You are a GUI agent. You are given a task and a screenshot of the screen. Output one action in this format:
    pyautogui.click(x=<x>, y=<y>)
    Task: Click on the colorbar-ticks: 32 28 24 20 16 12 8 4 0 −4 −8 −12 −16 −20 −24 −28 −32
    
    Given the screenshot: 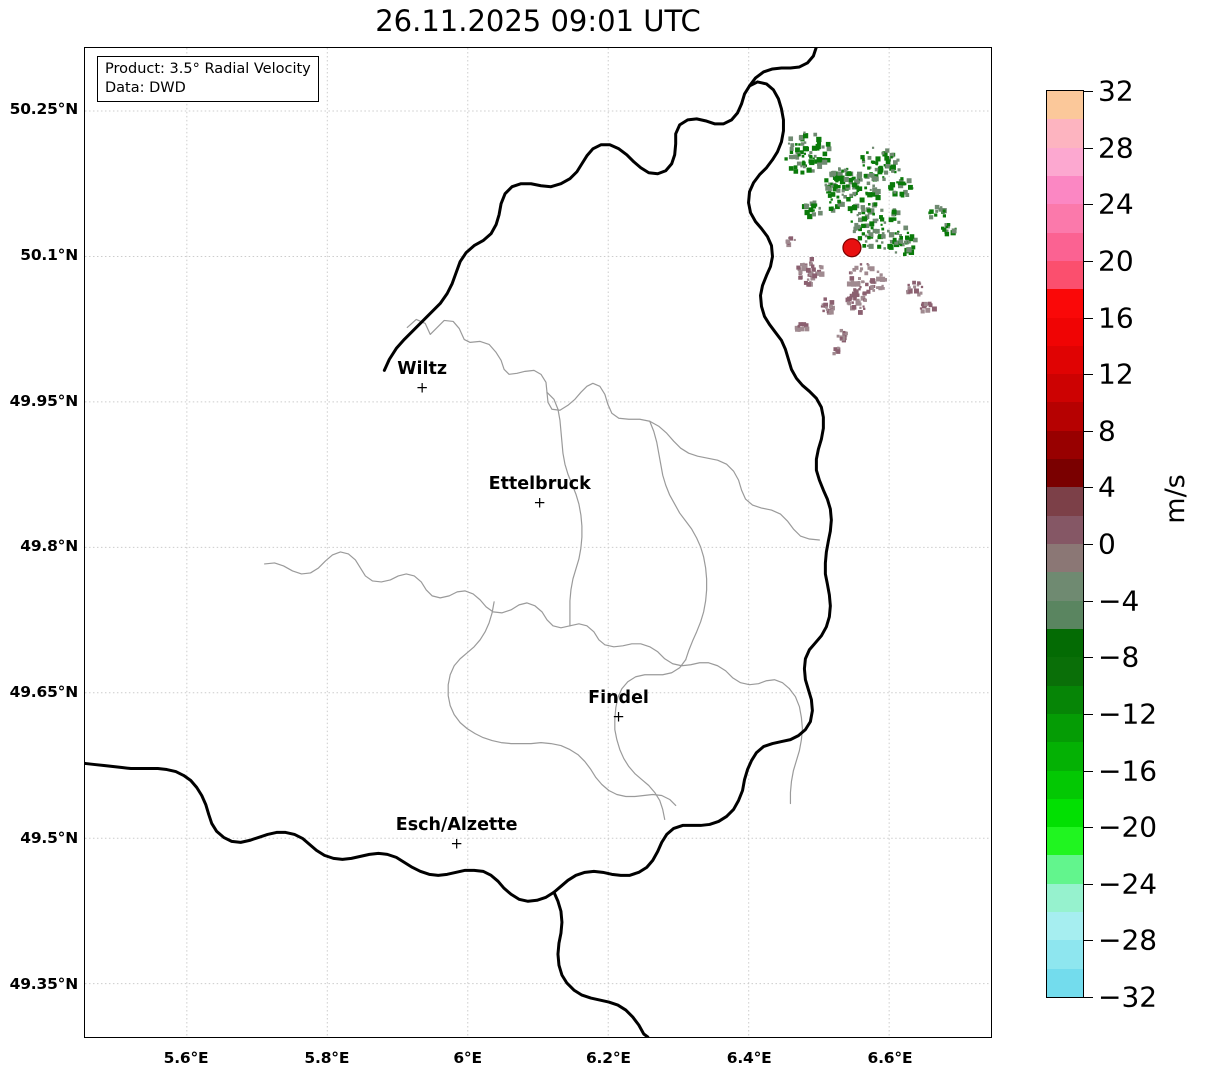 What is the action you would take?
    pyautogui.click(x=1144, y=544)
    